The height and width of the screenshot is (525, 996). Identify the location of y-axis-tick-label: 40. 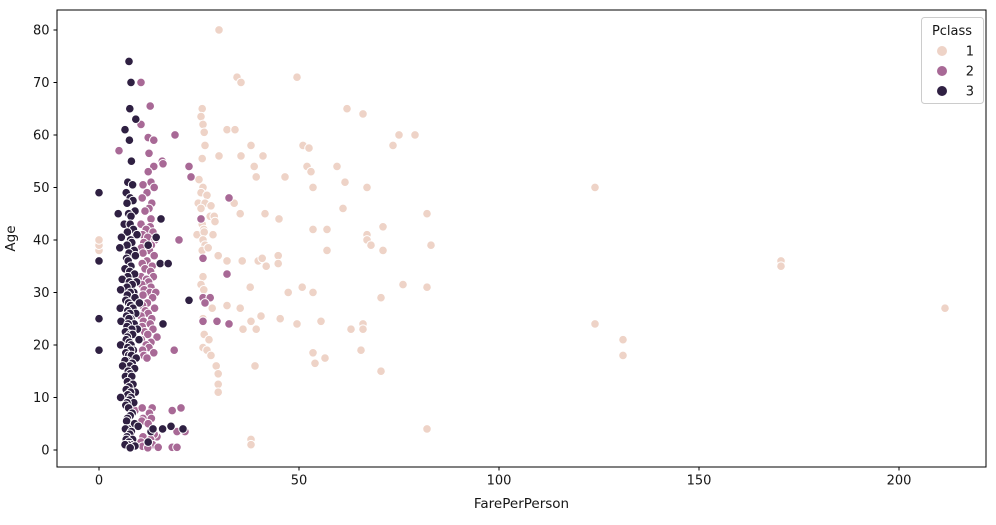
(41, 240).